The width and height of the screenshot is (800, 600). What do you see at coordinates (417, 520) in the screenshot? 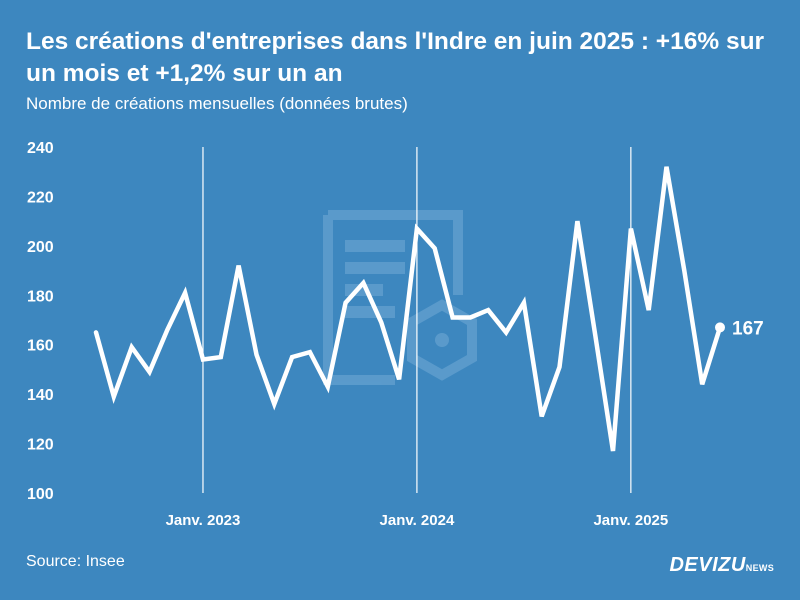
I see `x-tick-label: Janv. 2024` at bounding box center [417, 520].